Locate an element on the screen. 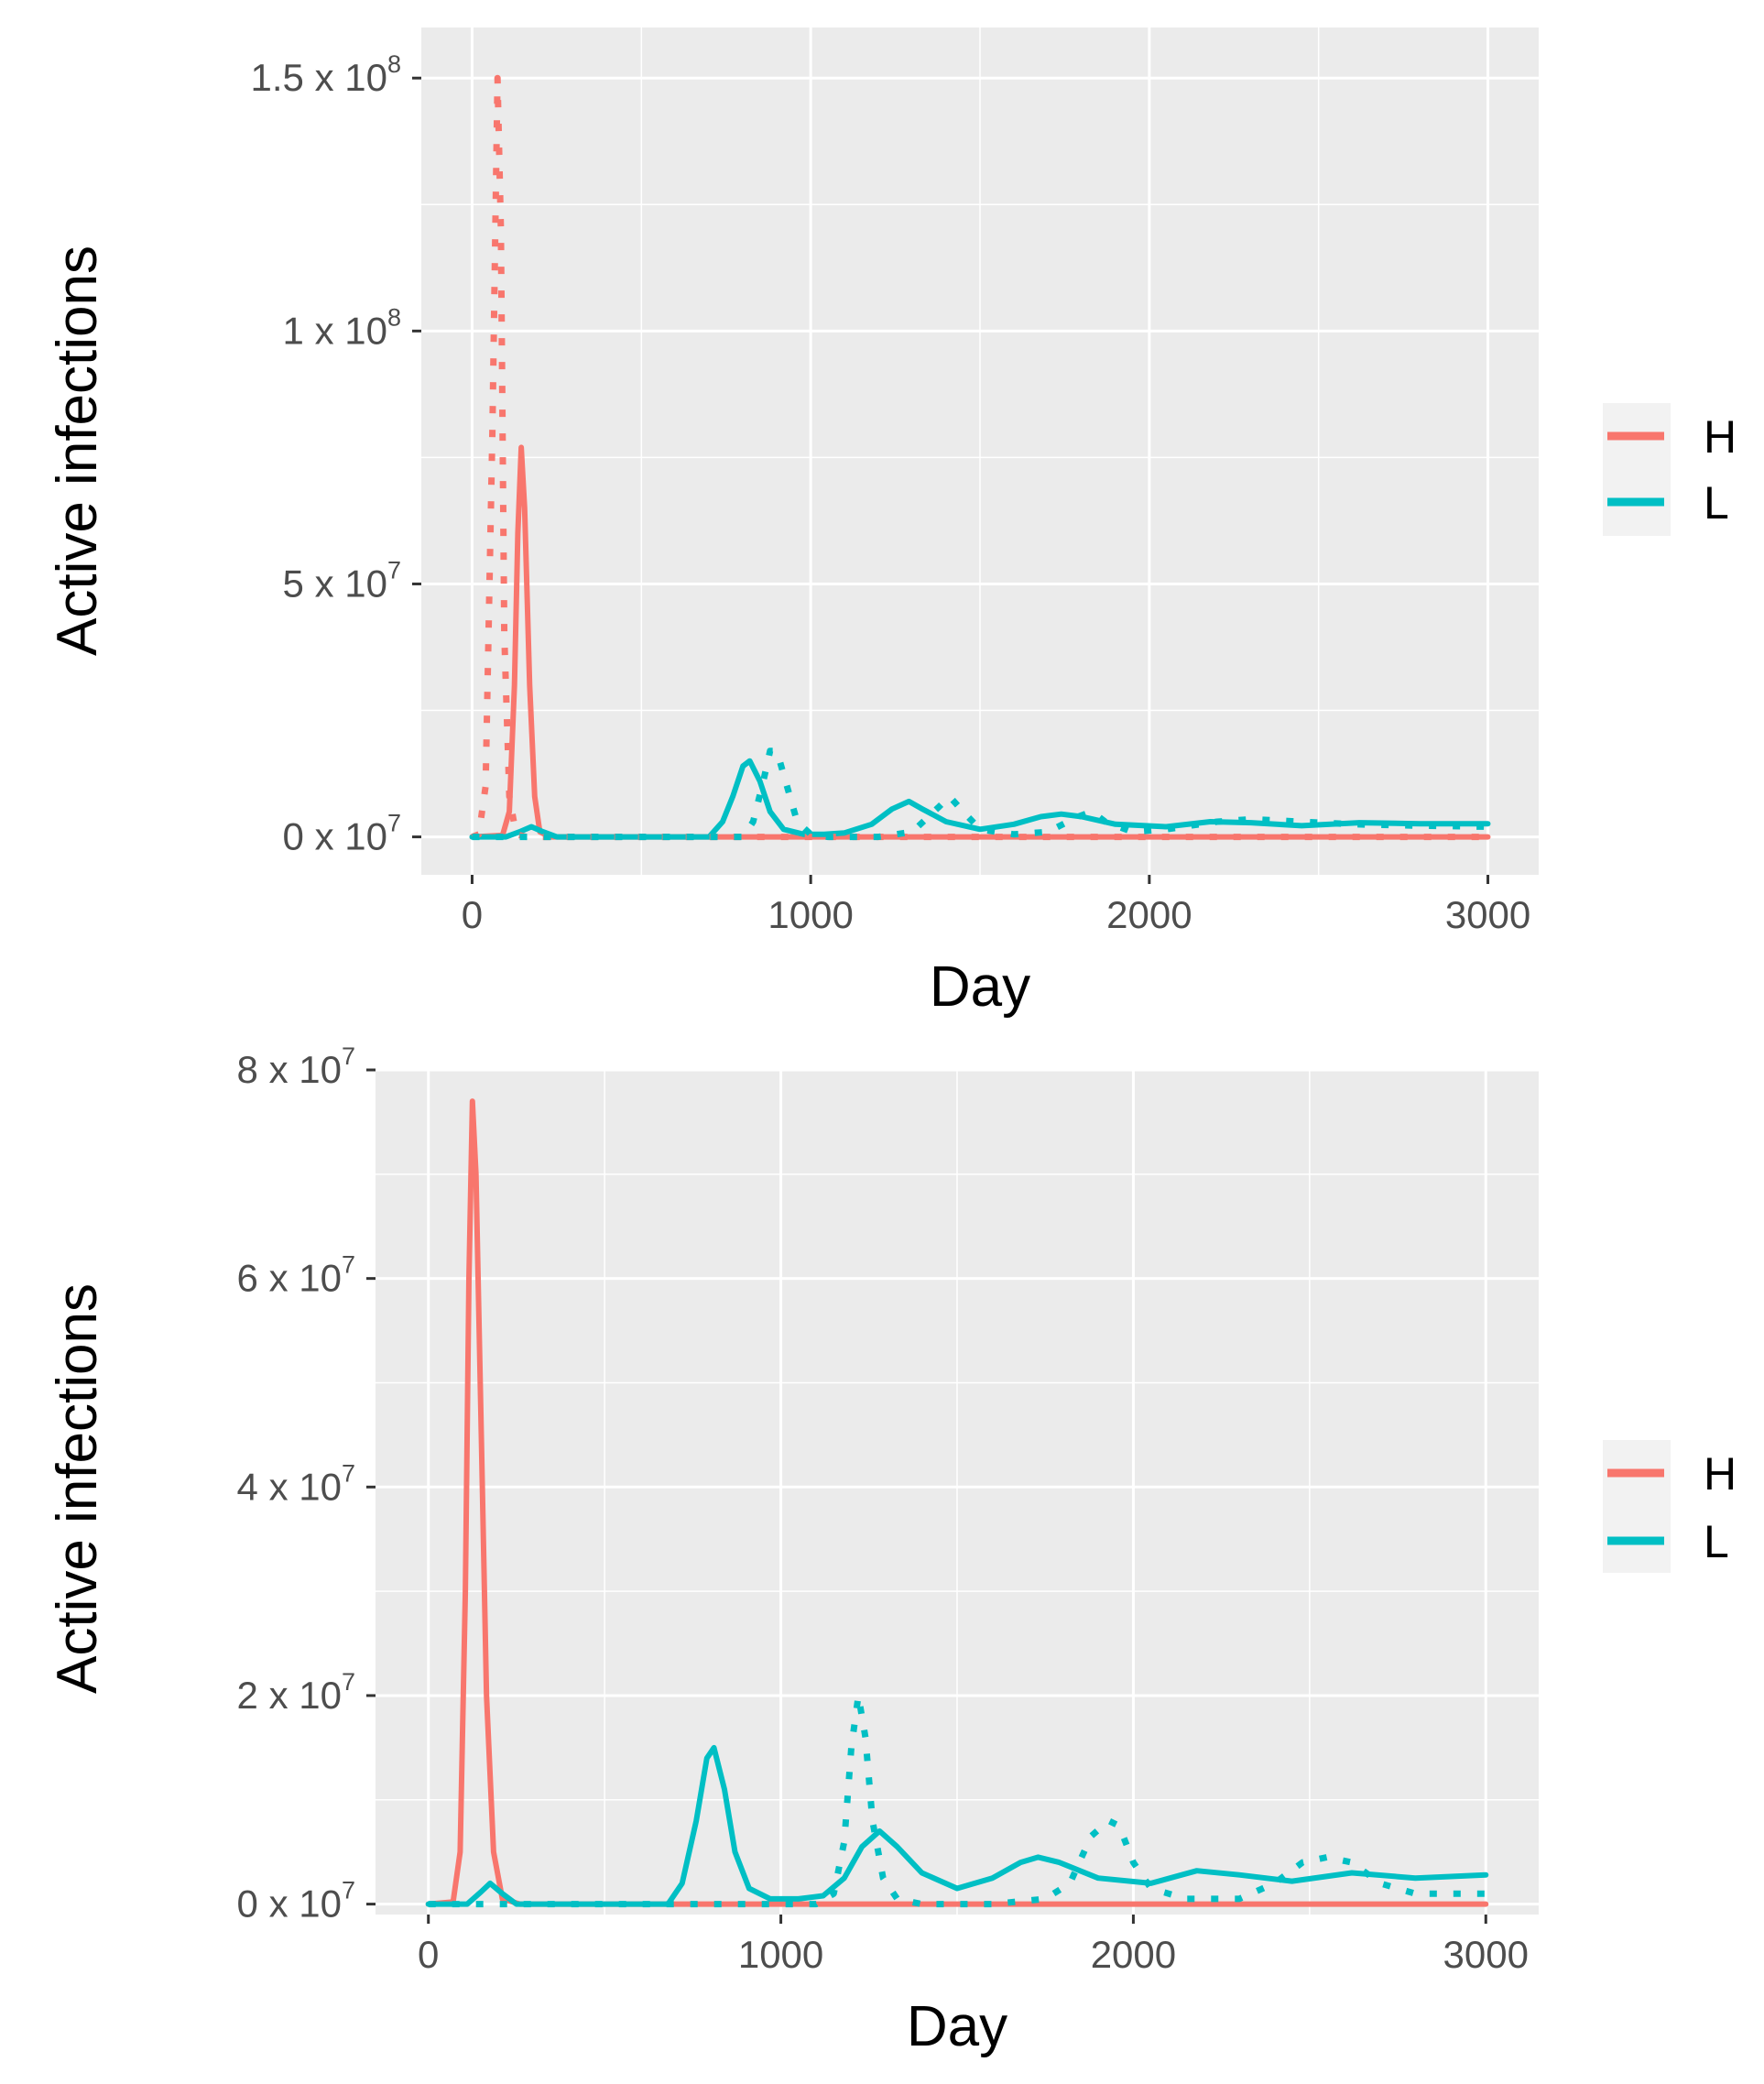  legend-top: H L is located at coordinates (1670, 469).